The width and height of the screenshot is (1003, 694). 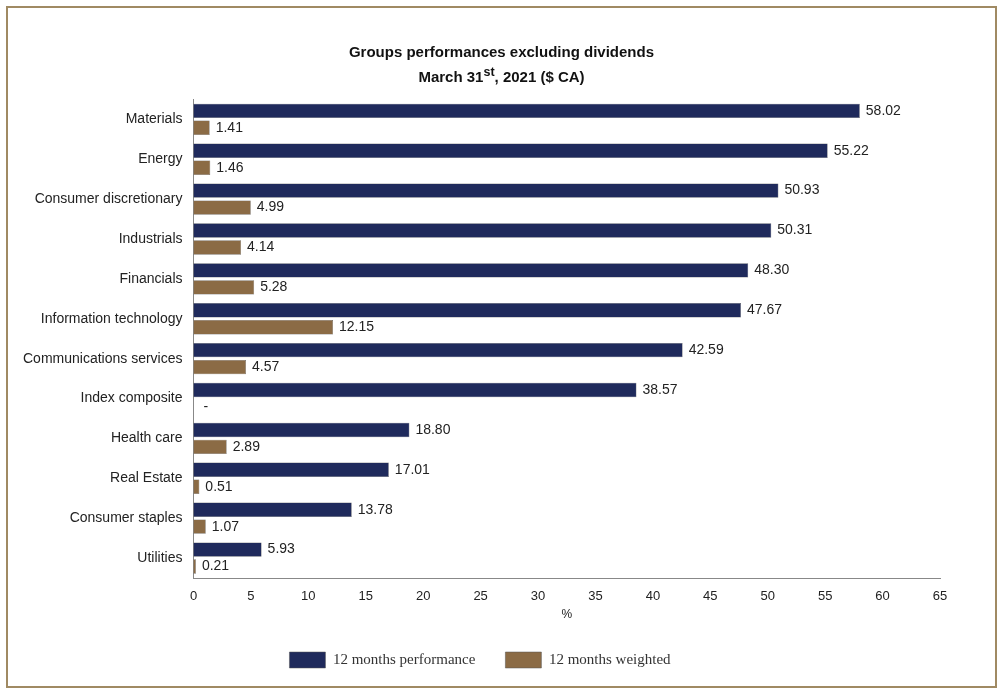 I want to click on x-tick-label: 25, so click(x=480, y=596).